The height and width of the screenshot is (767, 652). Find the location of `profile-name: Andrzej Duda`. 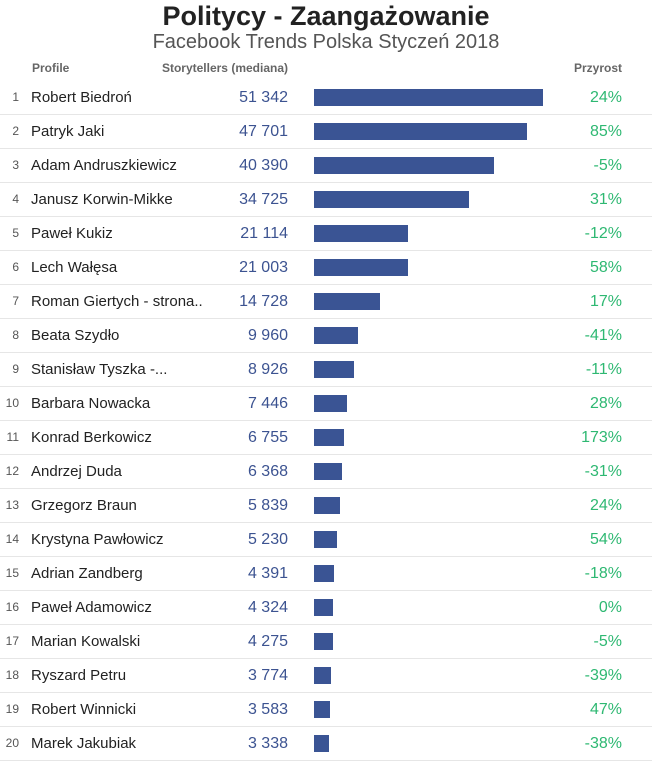

profile-name: Andrzej Duda is located at coordinates (76, 471).